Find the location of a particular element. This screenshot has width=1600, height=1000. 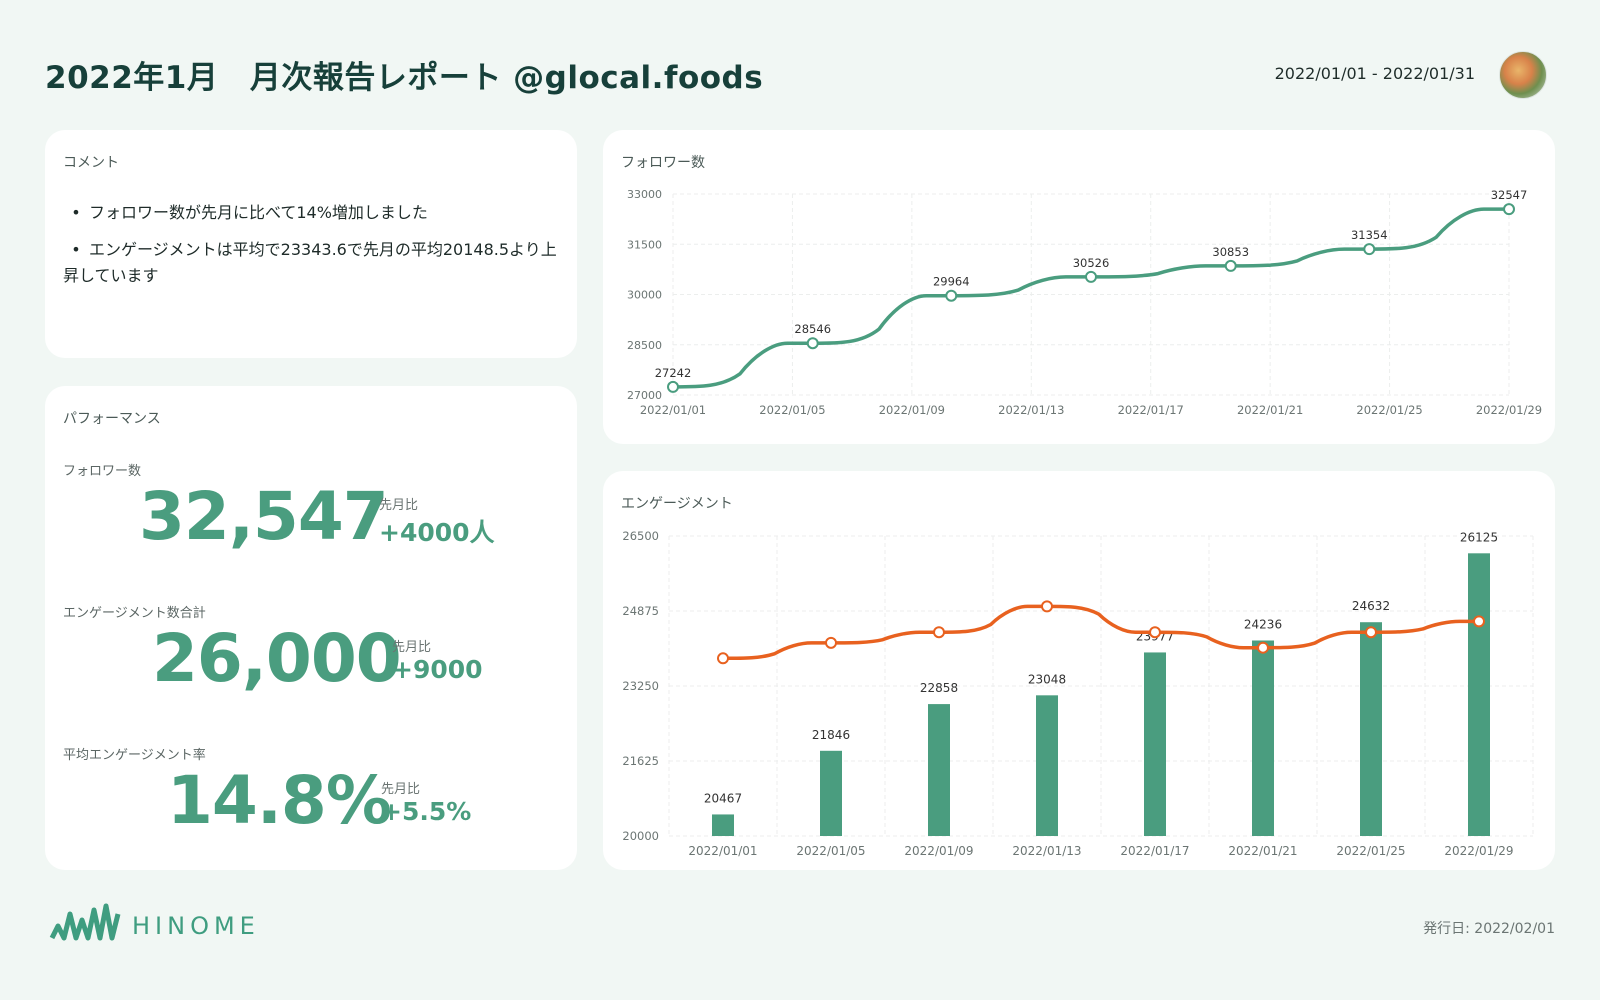

y-tick-label: 31500 is located at coordinates (644, 244).